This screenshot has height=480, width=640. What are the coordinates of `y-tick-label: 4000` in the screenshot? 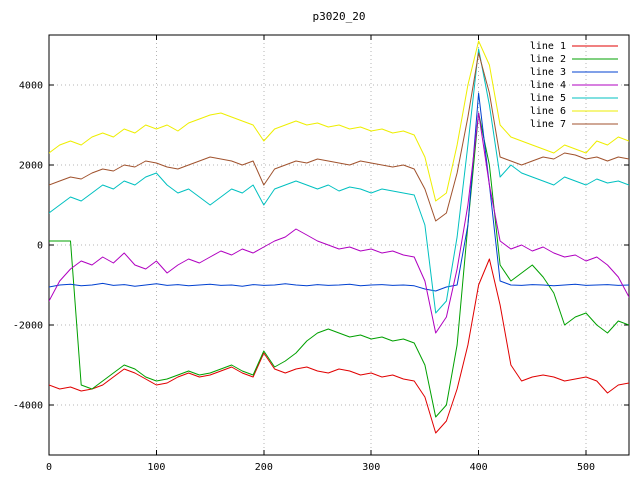 It's located at (31, 86).